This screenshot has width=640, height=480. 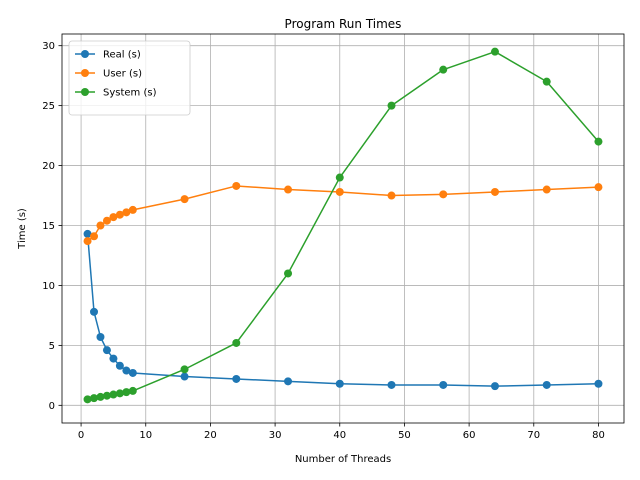 What do you see at coordinates (275, 435) in the screenshot?
I see `x-tick-label: 30` at bounding box center [275, 435].